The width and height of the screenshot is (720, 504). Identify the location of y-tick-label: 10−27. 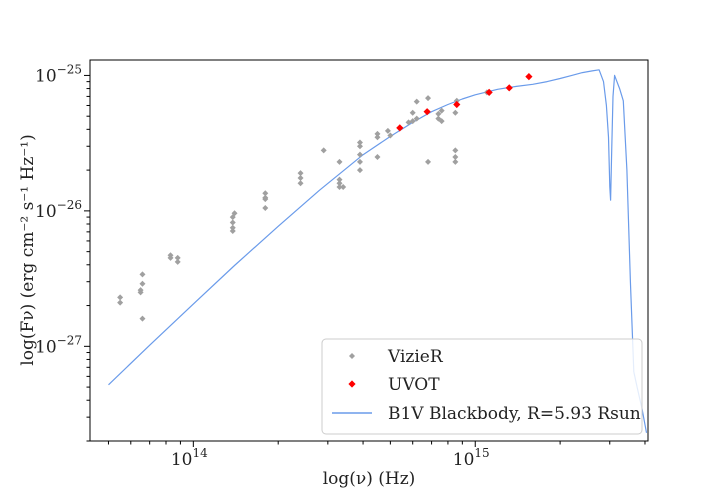
(58, 345).